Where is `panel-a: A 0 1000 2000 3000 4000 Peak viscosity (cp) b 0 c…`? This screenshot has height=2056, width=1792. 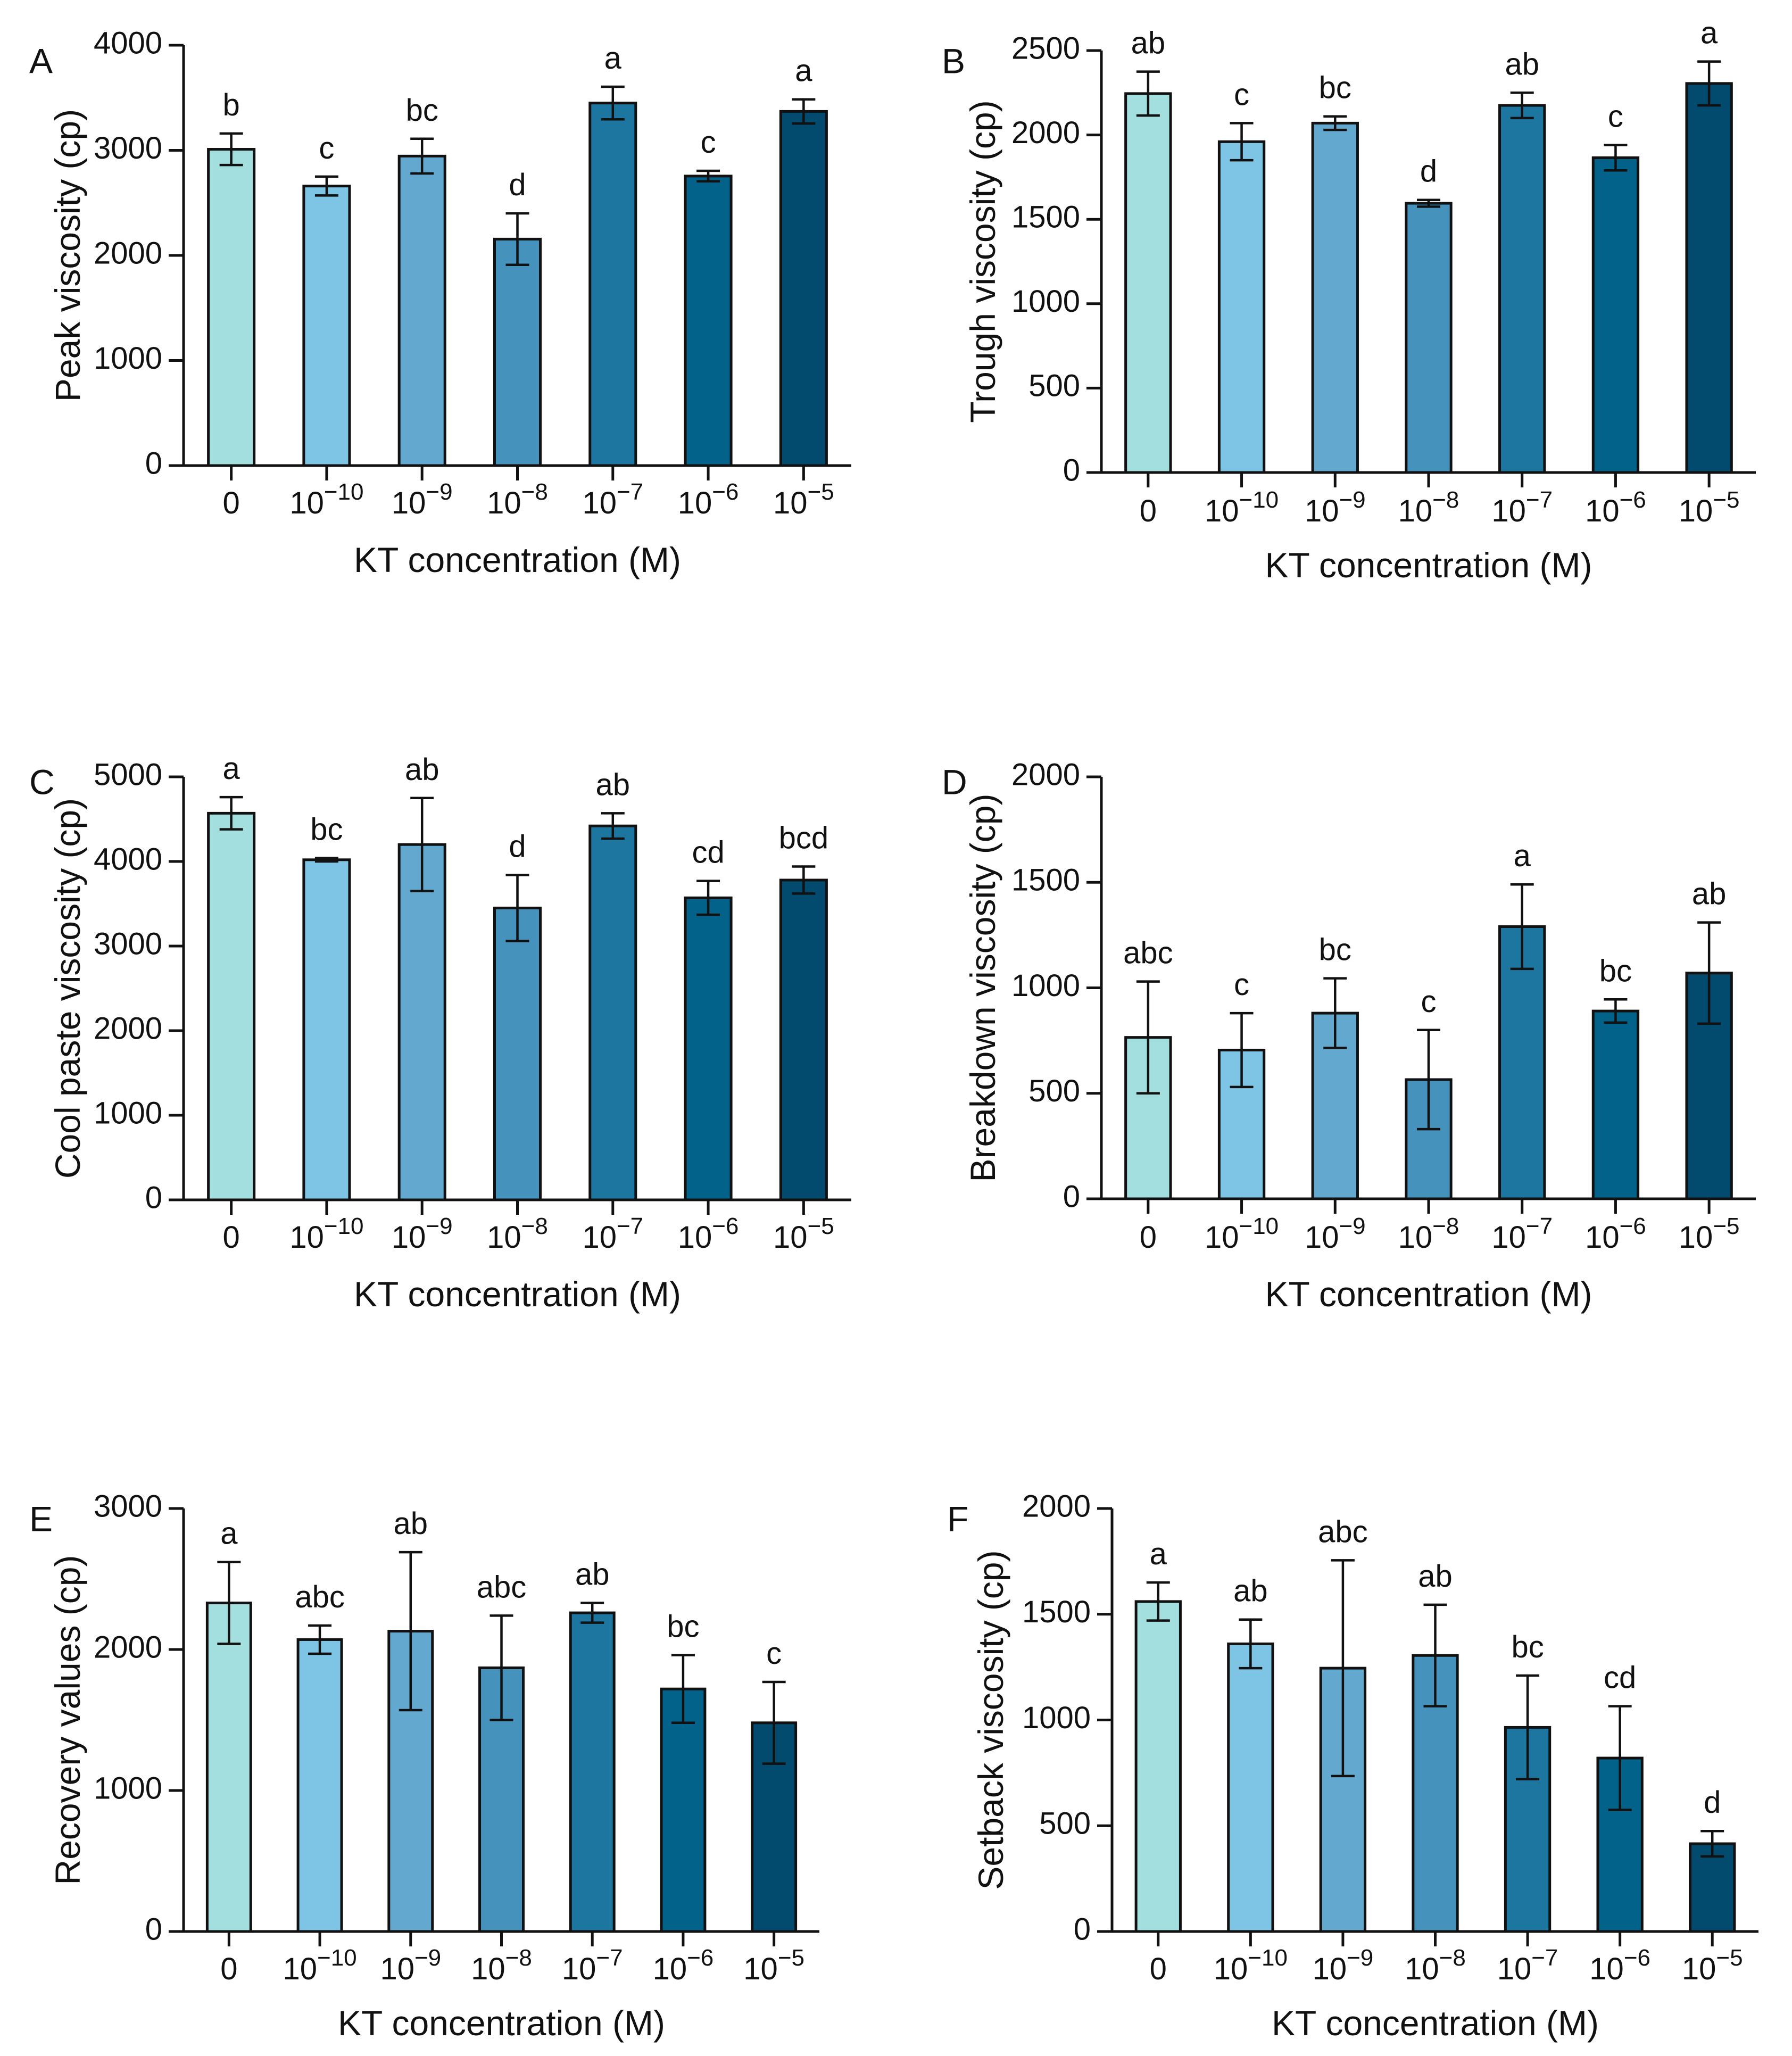
panel-a: A 0 1000 2000 3000 4000 Peak viscosity (cp) b 0 c… is located at coordinates (440, 302).